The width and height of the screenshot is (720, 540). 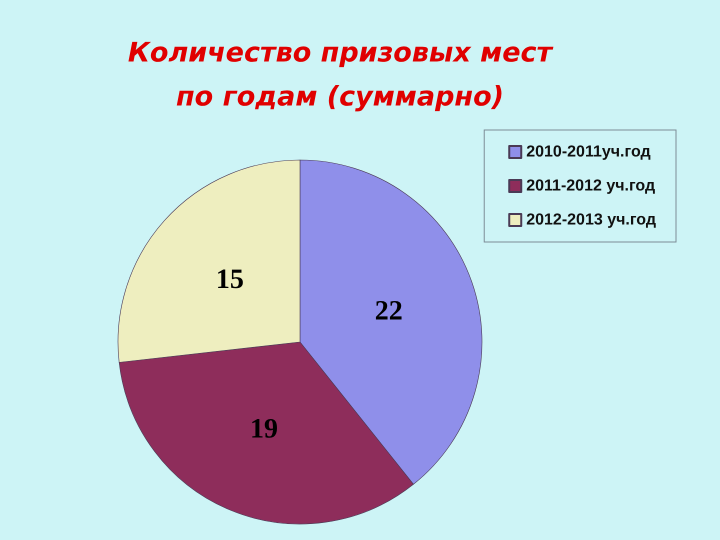 What do you see at coordinates (591, 186) in the screenshot?
I see `legend-label: 2011-2012 уч.год` at bounding box center [591, 186].